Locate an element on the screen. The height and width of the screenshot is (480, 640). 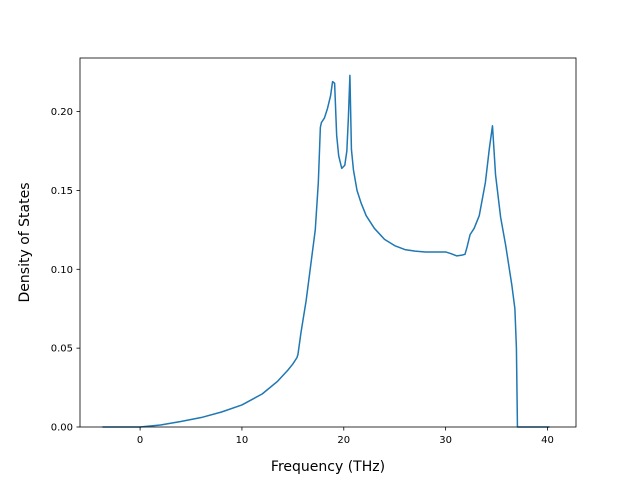
x-tick-label: 0 is located at coordinates (140, 440).